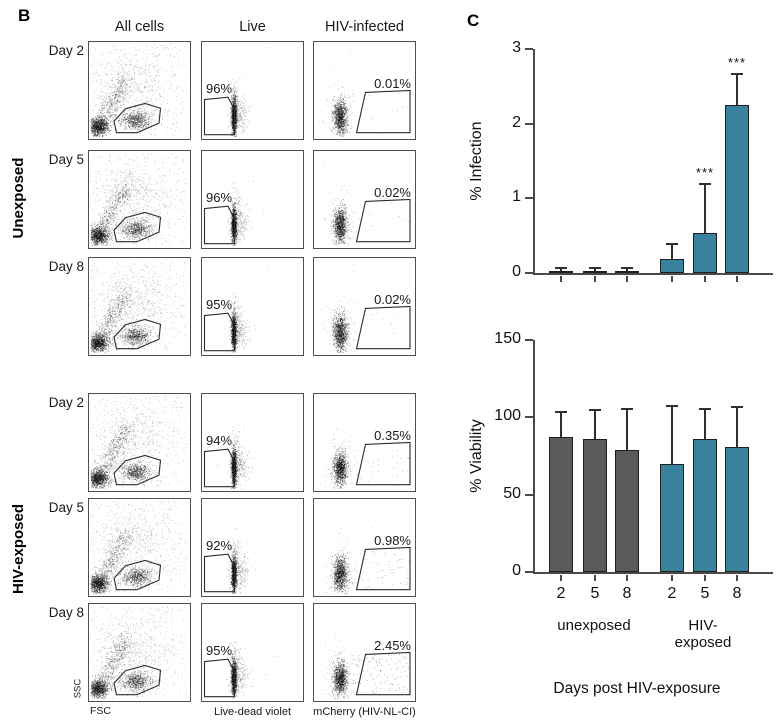 The width and height of the screenshot is (779, 725). Describe the element at coordinates (252, 27) in the screenshot. I see `column-header-live: Live` at that location.